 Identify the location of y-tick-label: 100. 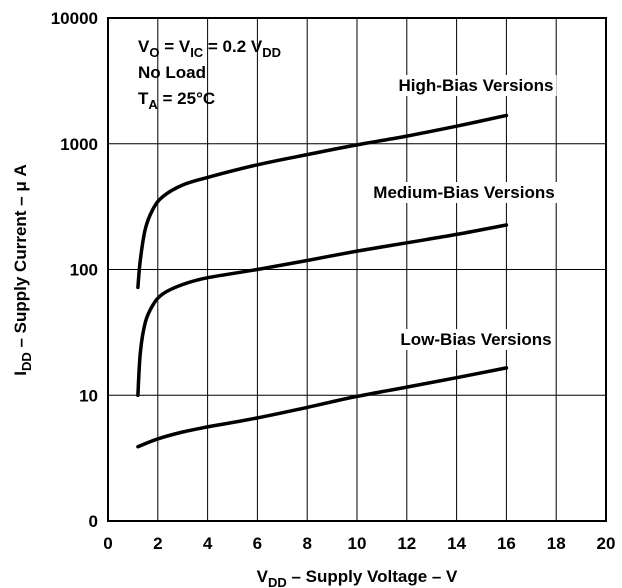
(84, 270).